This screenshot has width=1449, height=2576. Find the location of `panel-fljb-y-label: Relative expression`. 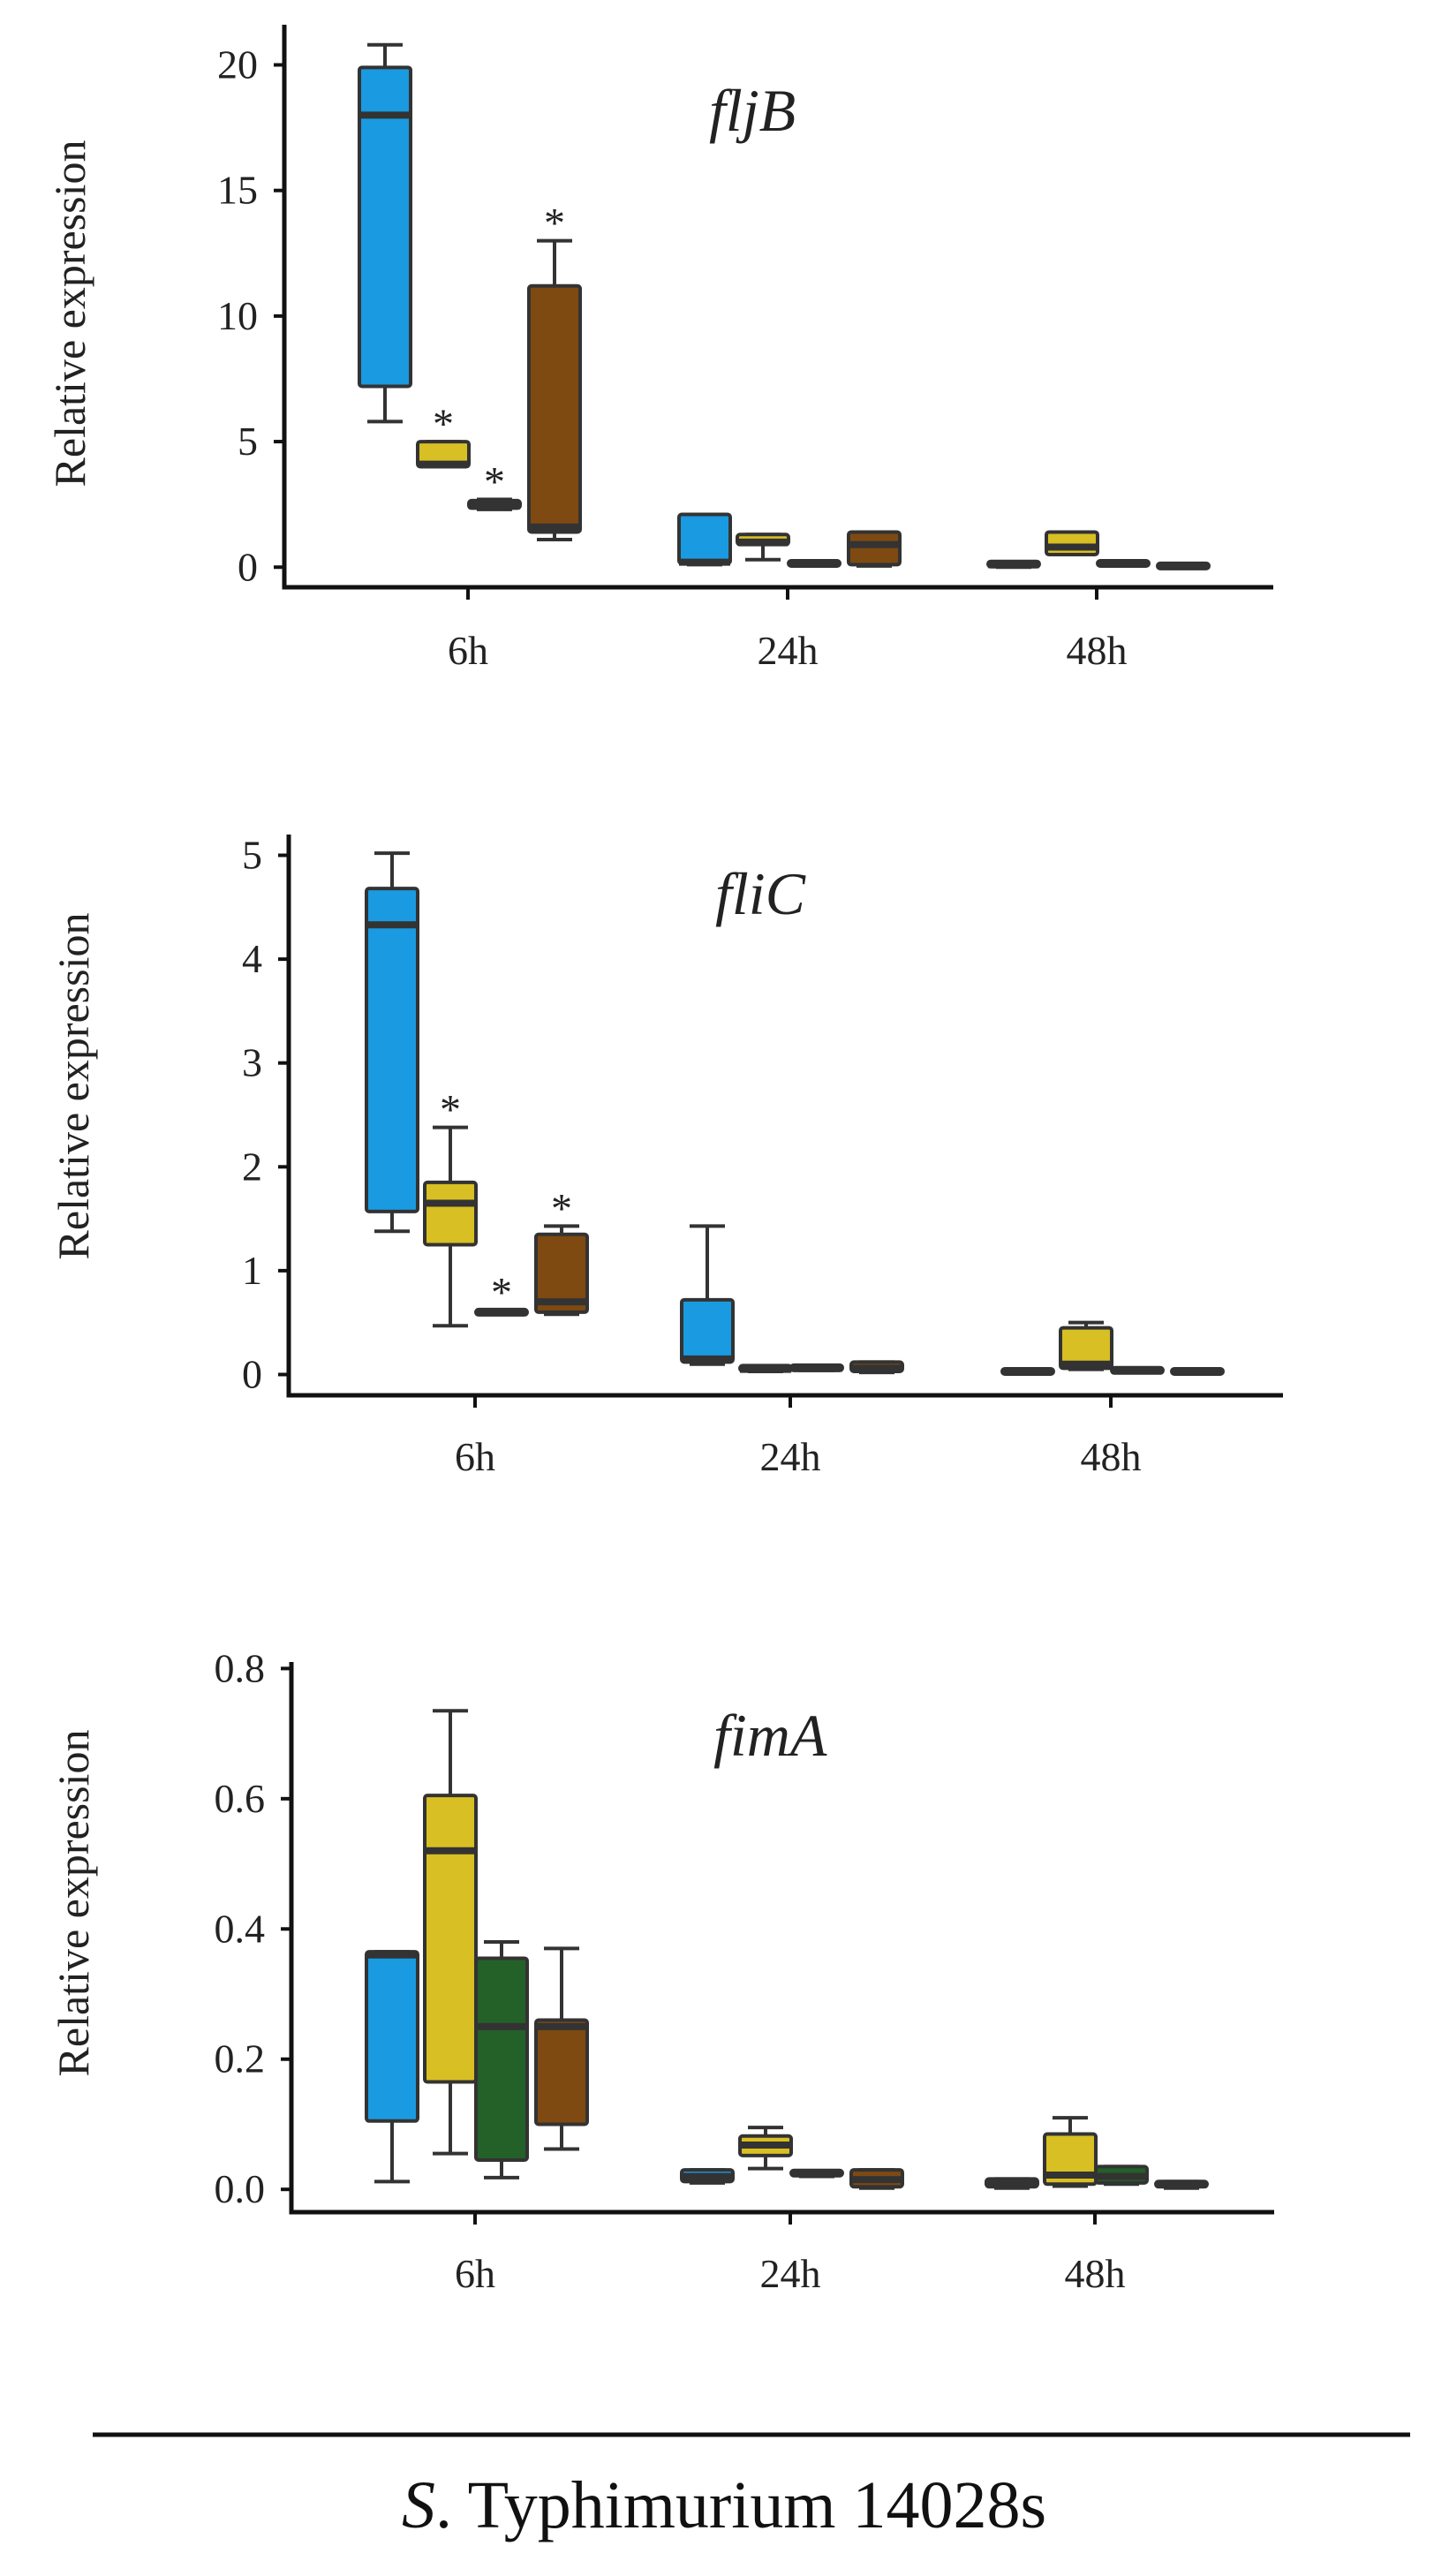

panel-fljb-y-label: Relative expression is located at coordinates (69, 314).